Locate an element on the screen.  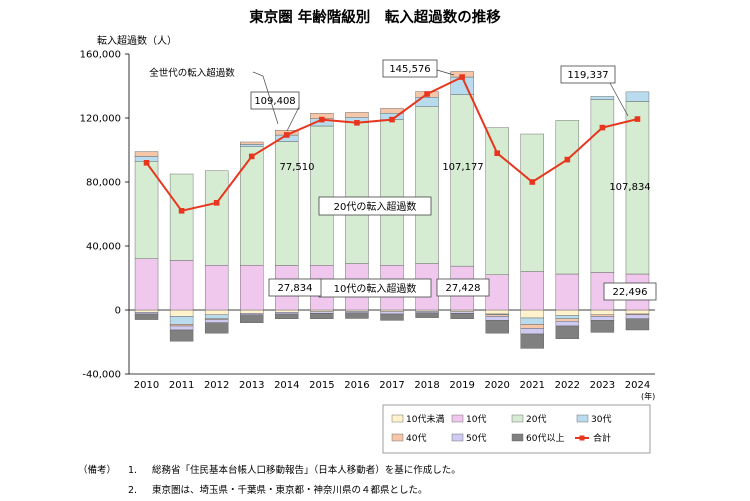
band-label-10s: 10代の転入超過数 is located at coordinates (375, 288).